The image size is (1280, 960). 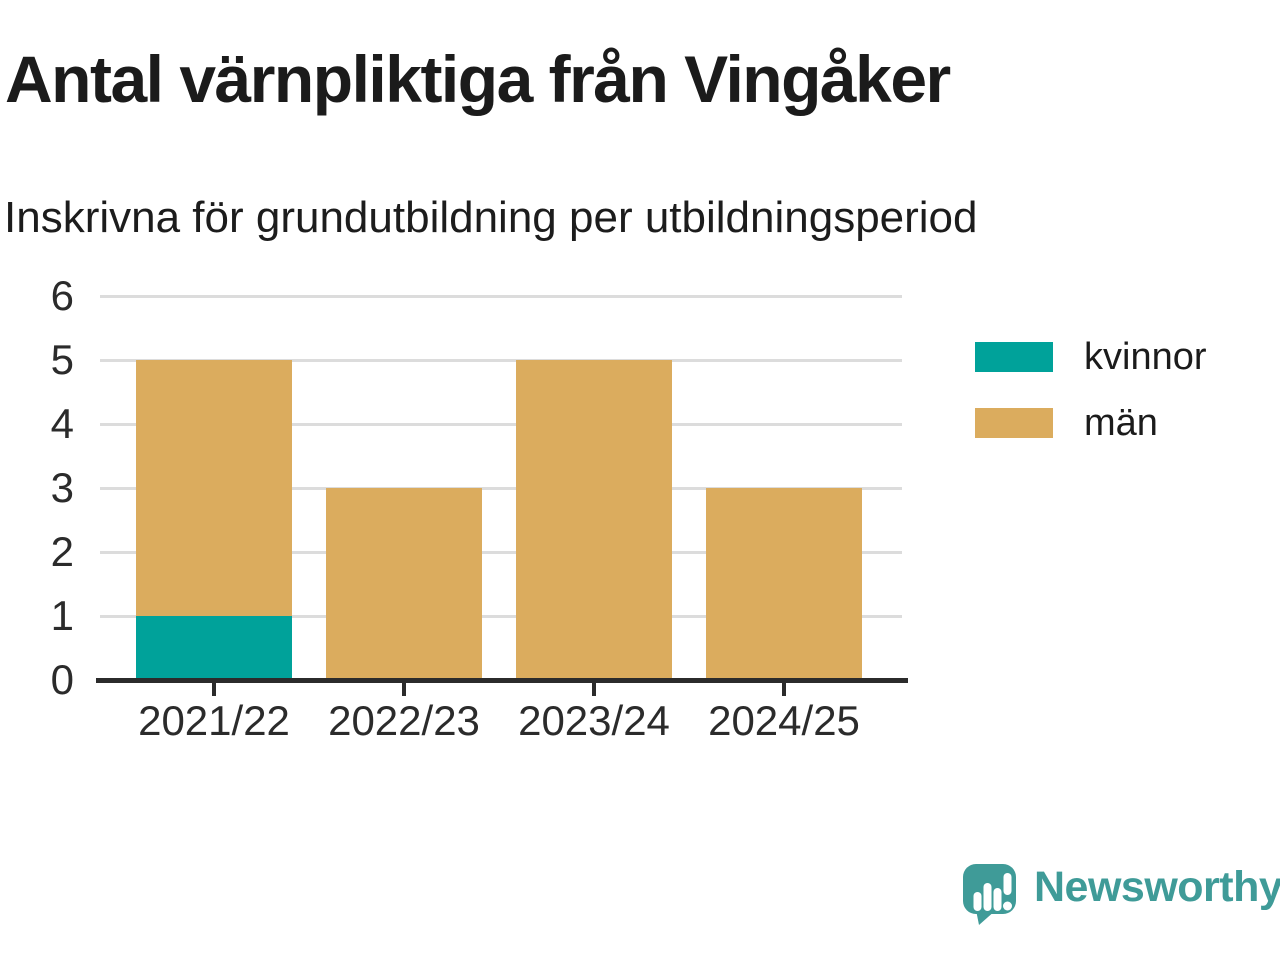 What do you see at coordinates (62, 423) in the screenshot?
I see `y-tick-label-4: 4` at bounding box center [62, 423].